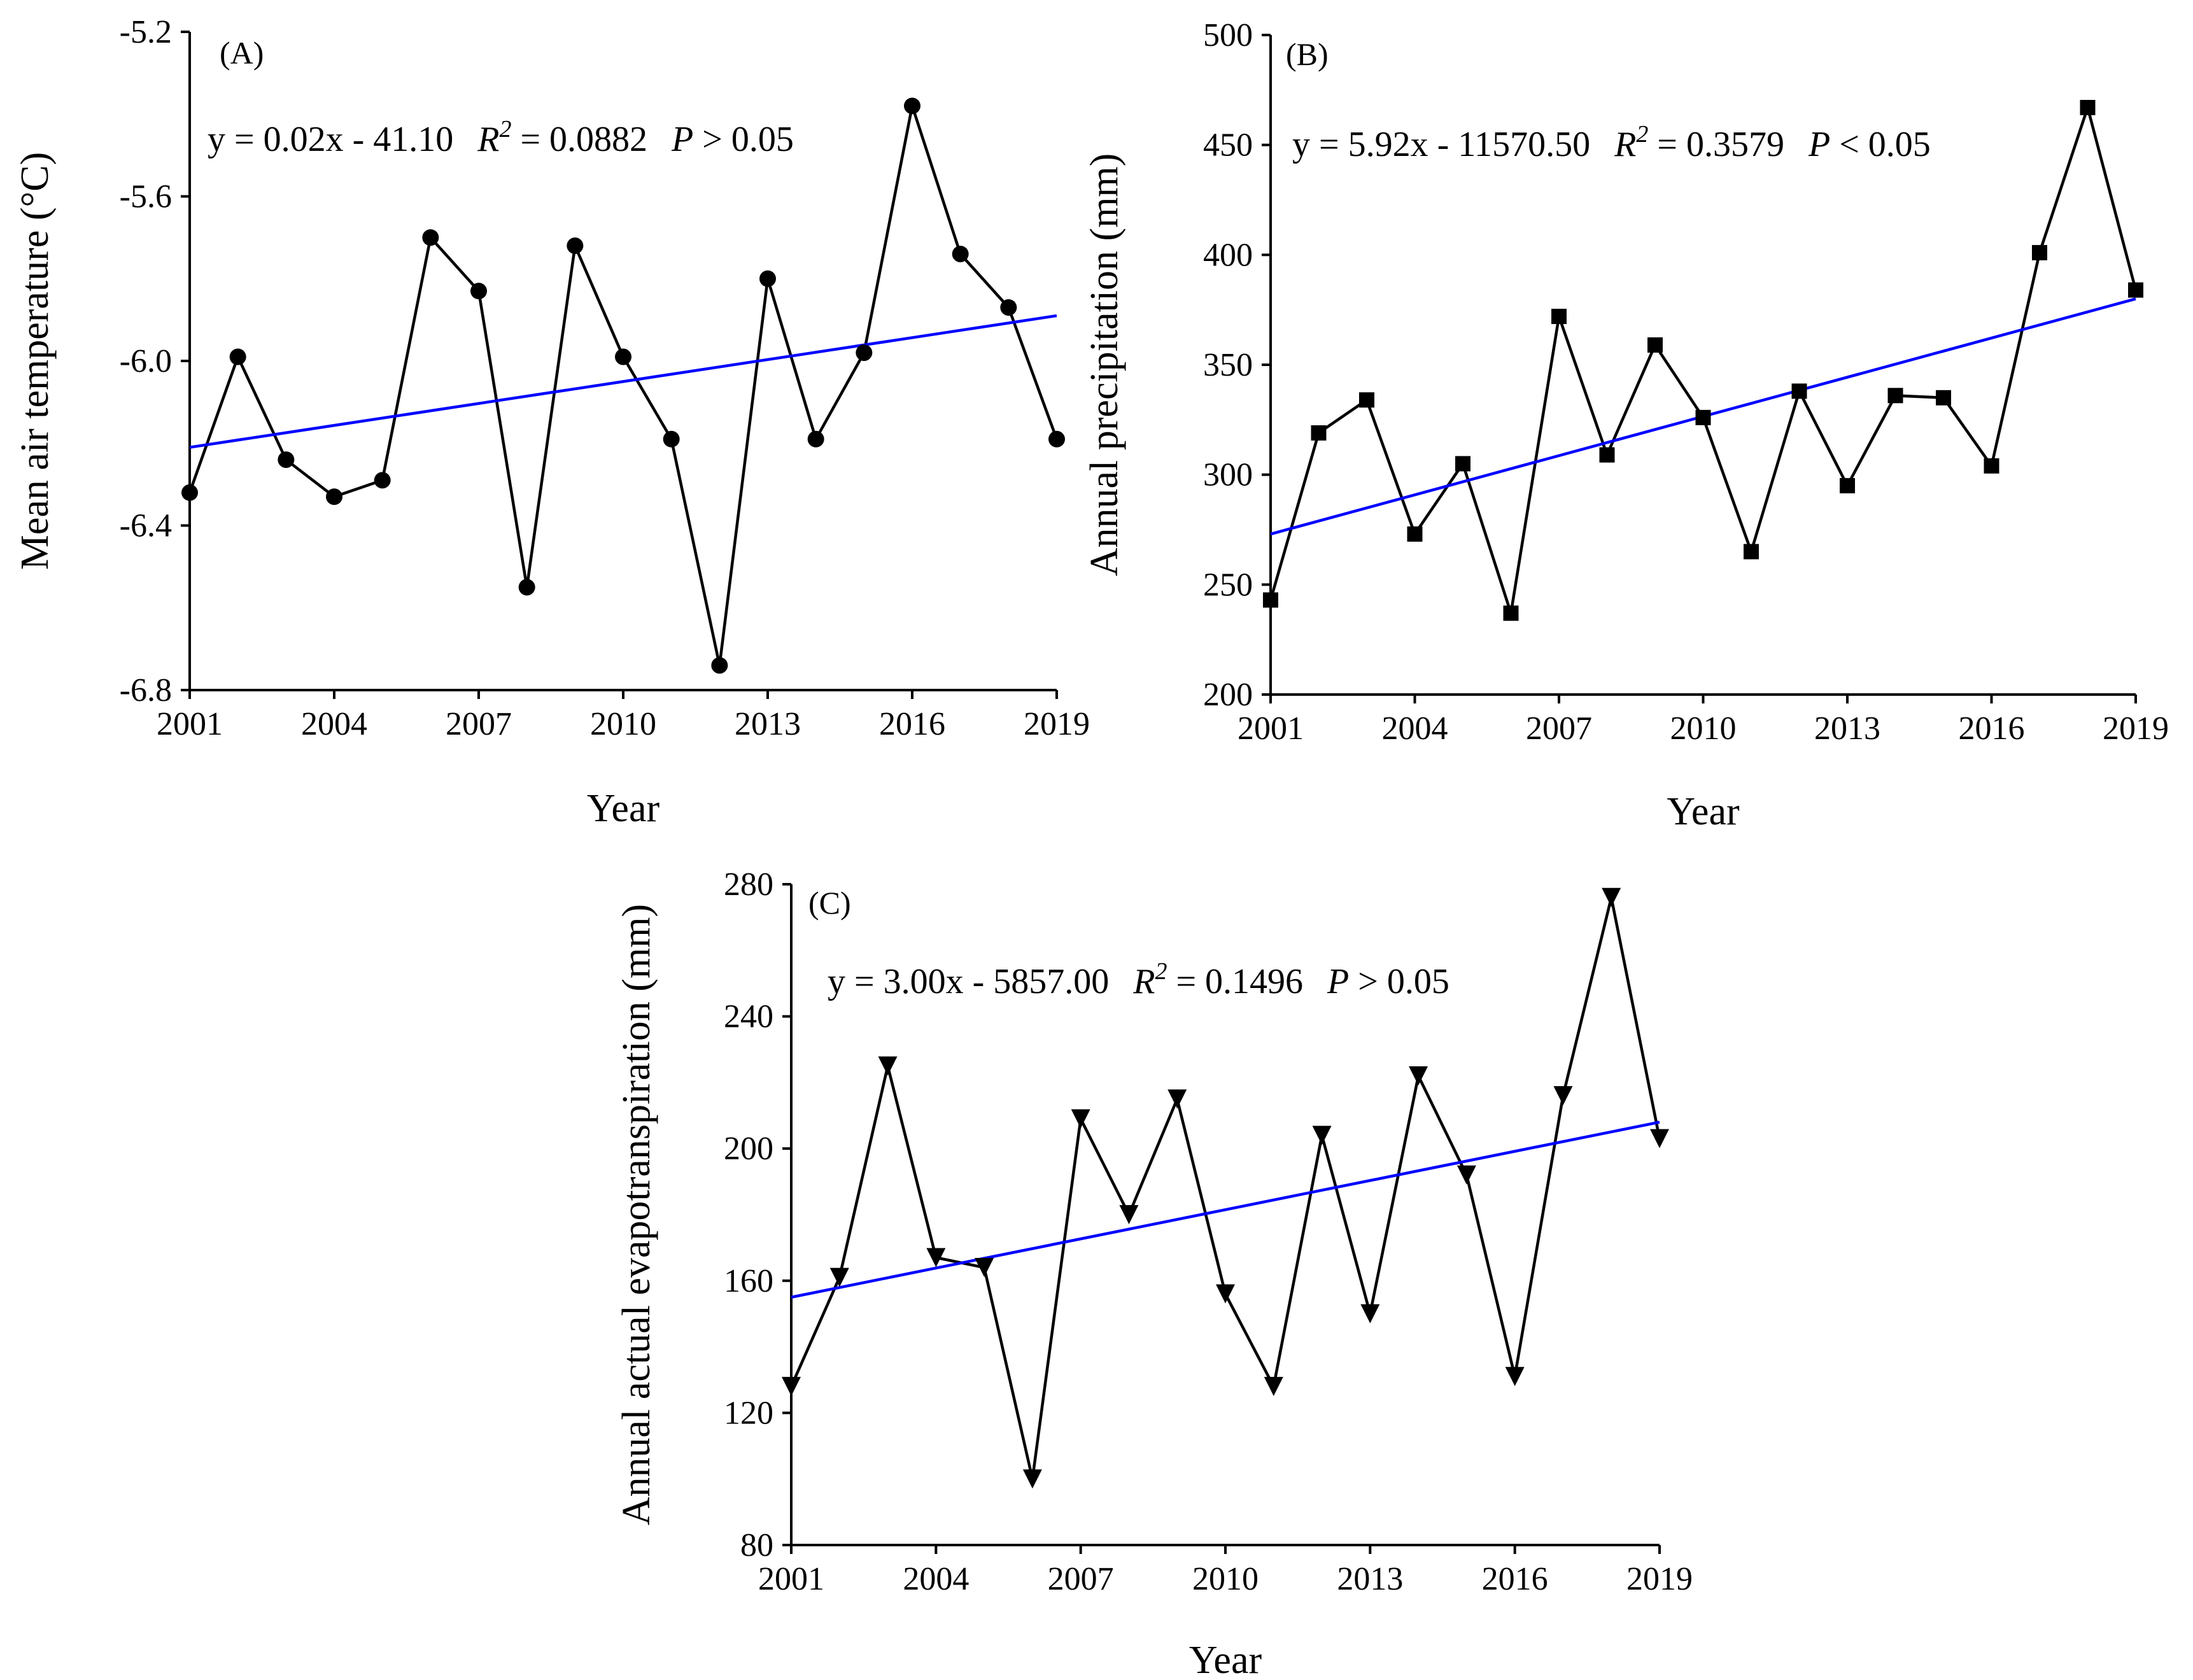 This screenshot has height=1680, width=2193. Describe the element at coordinates (190, 724) in the screenshot. I see `chart-a-x-tick-label: 2001` at that location.